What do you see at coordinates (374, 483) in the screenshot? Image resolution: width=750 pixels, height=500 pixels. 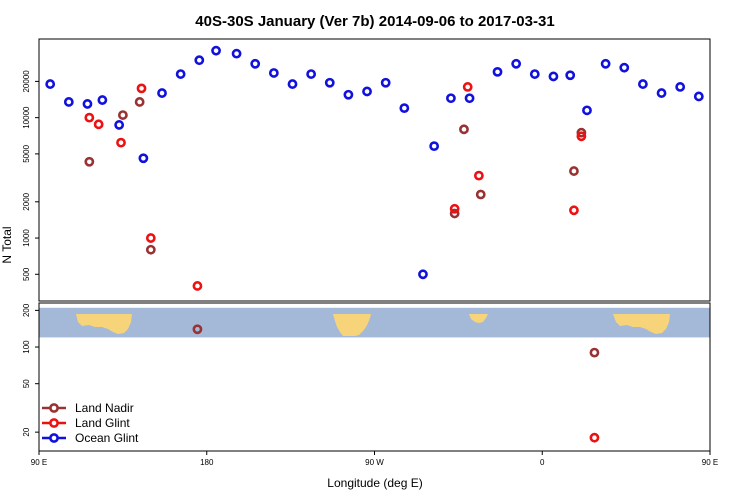 I see `x-axis-label: Longitude (deg E)` at bounding box center [374, 483].